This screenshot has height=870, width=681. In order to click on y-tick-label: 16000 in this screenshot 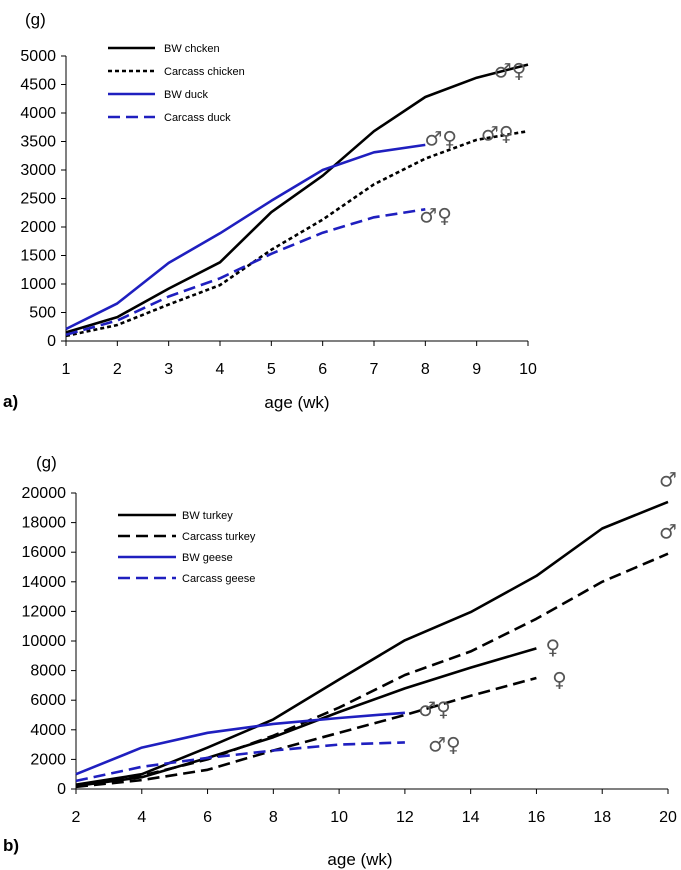, I will do `click(44, 552)`.